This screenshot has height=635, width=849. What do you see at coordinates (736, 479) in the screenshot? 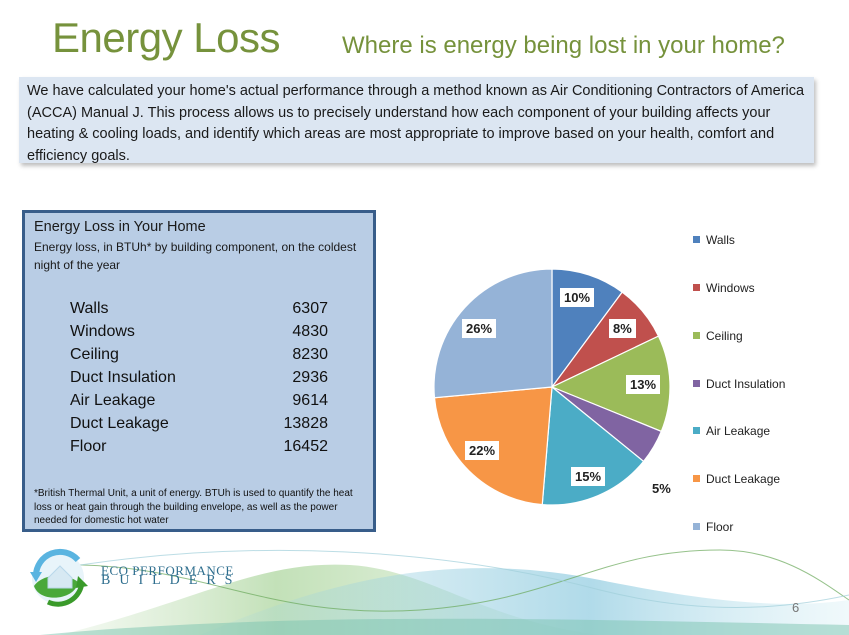
I see `legend-item: Duct Leakage` at bounding box center [736, 479].